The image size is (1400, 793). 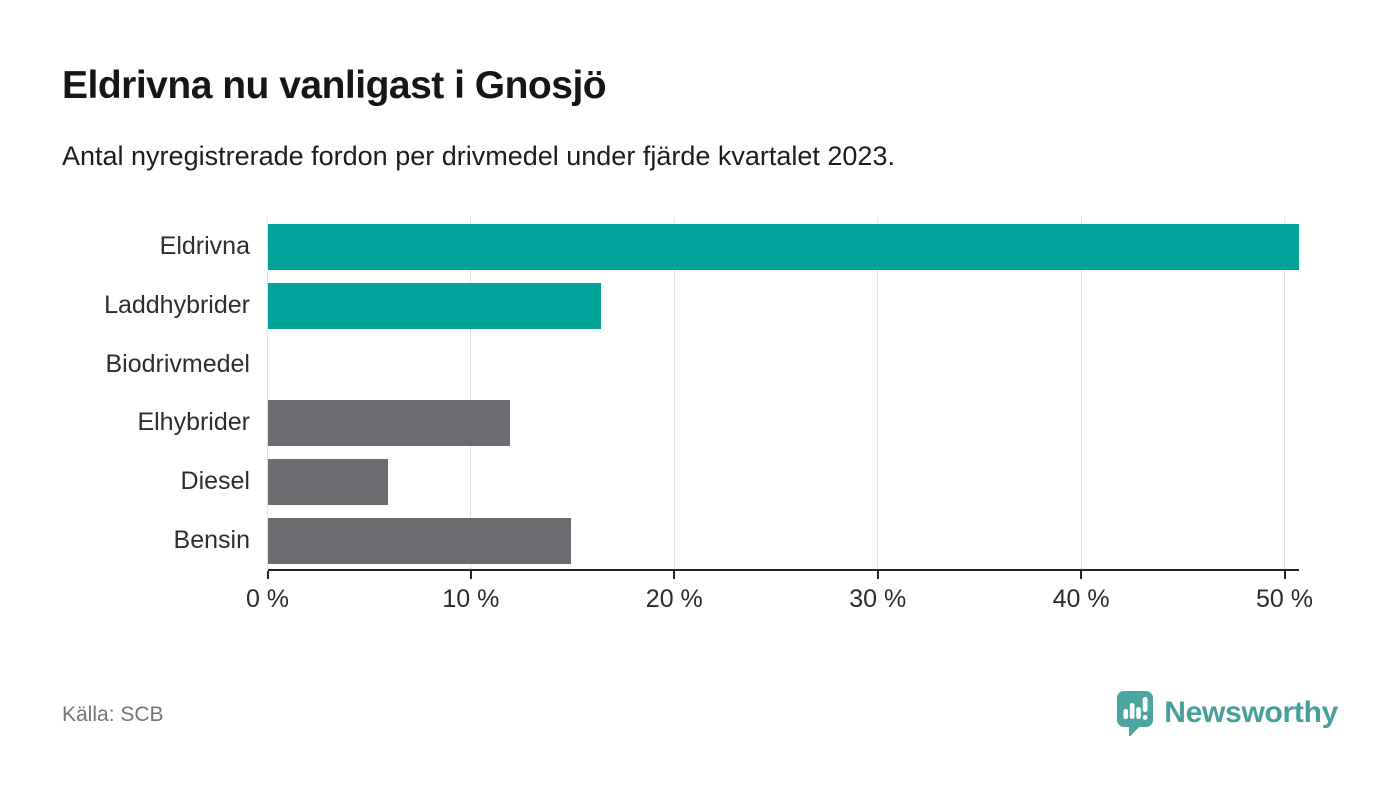 What do you see at coordinates (113, 714) in the screenshot?
I see `source-note: Källa: SCB` at bounding box center [113, 714].